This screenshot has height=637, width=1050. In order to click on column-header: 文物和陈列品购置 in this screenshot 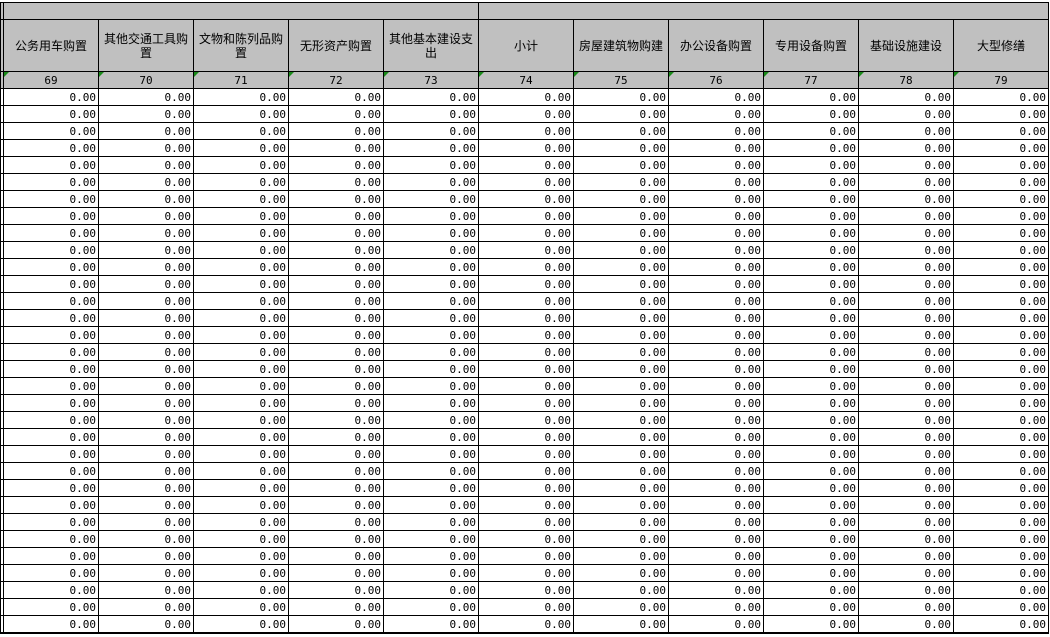, I will do `click(241, 45)`.